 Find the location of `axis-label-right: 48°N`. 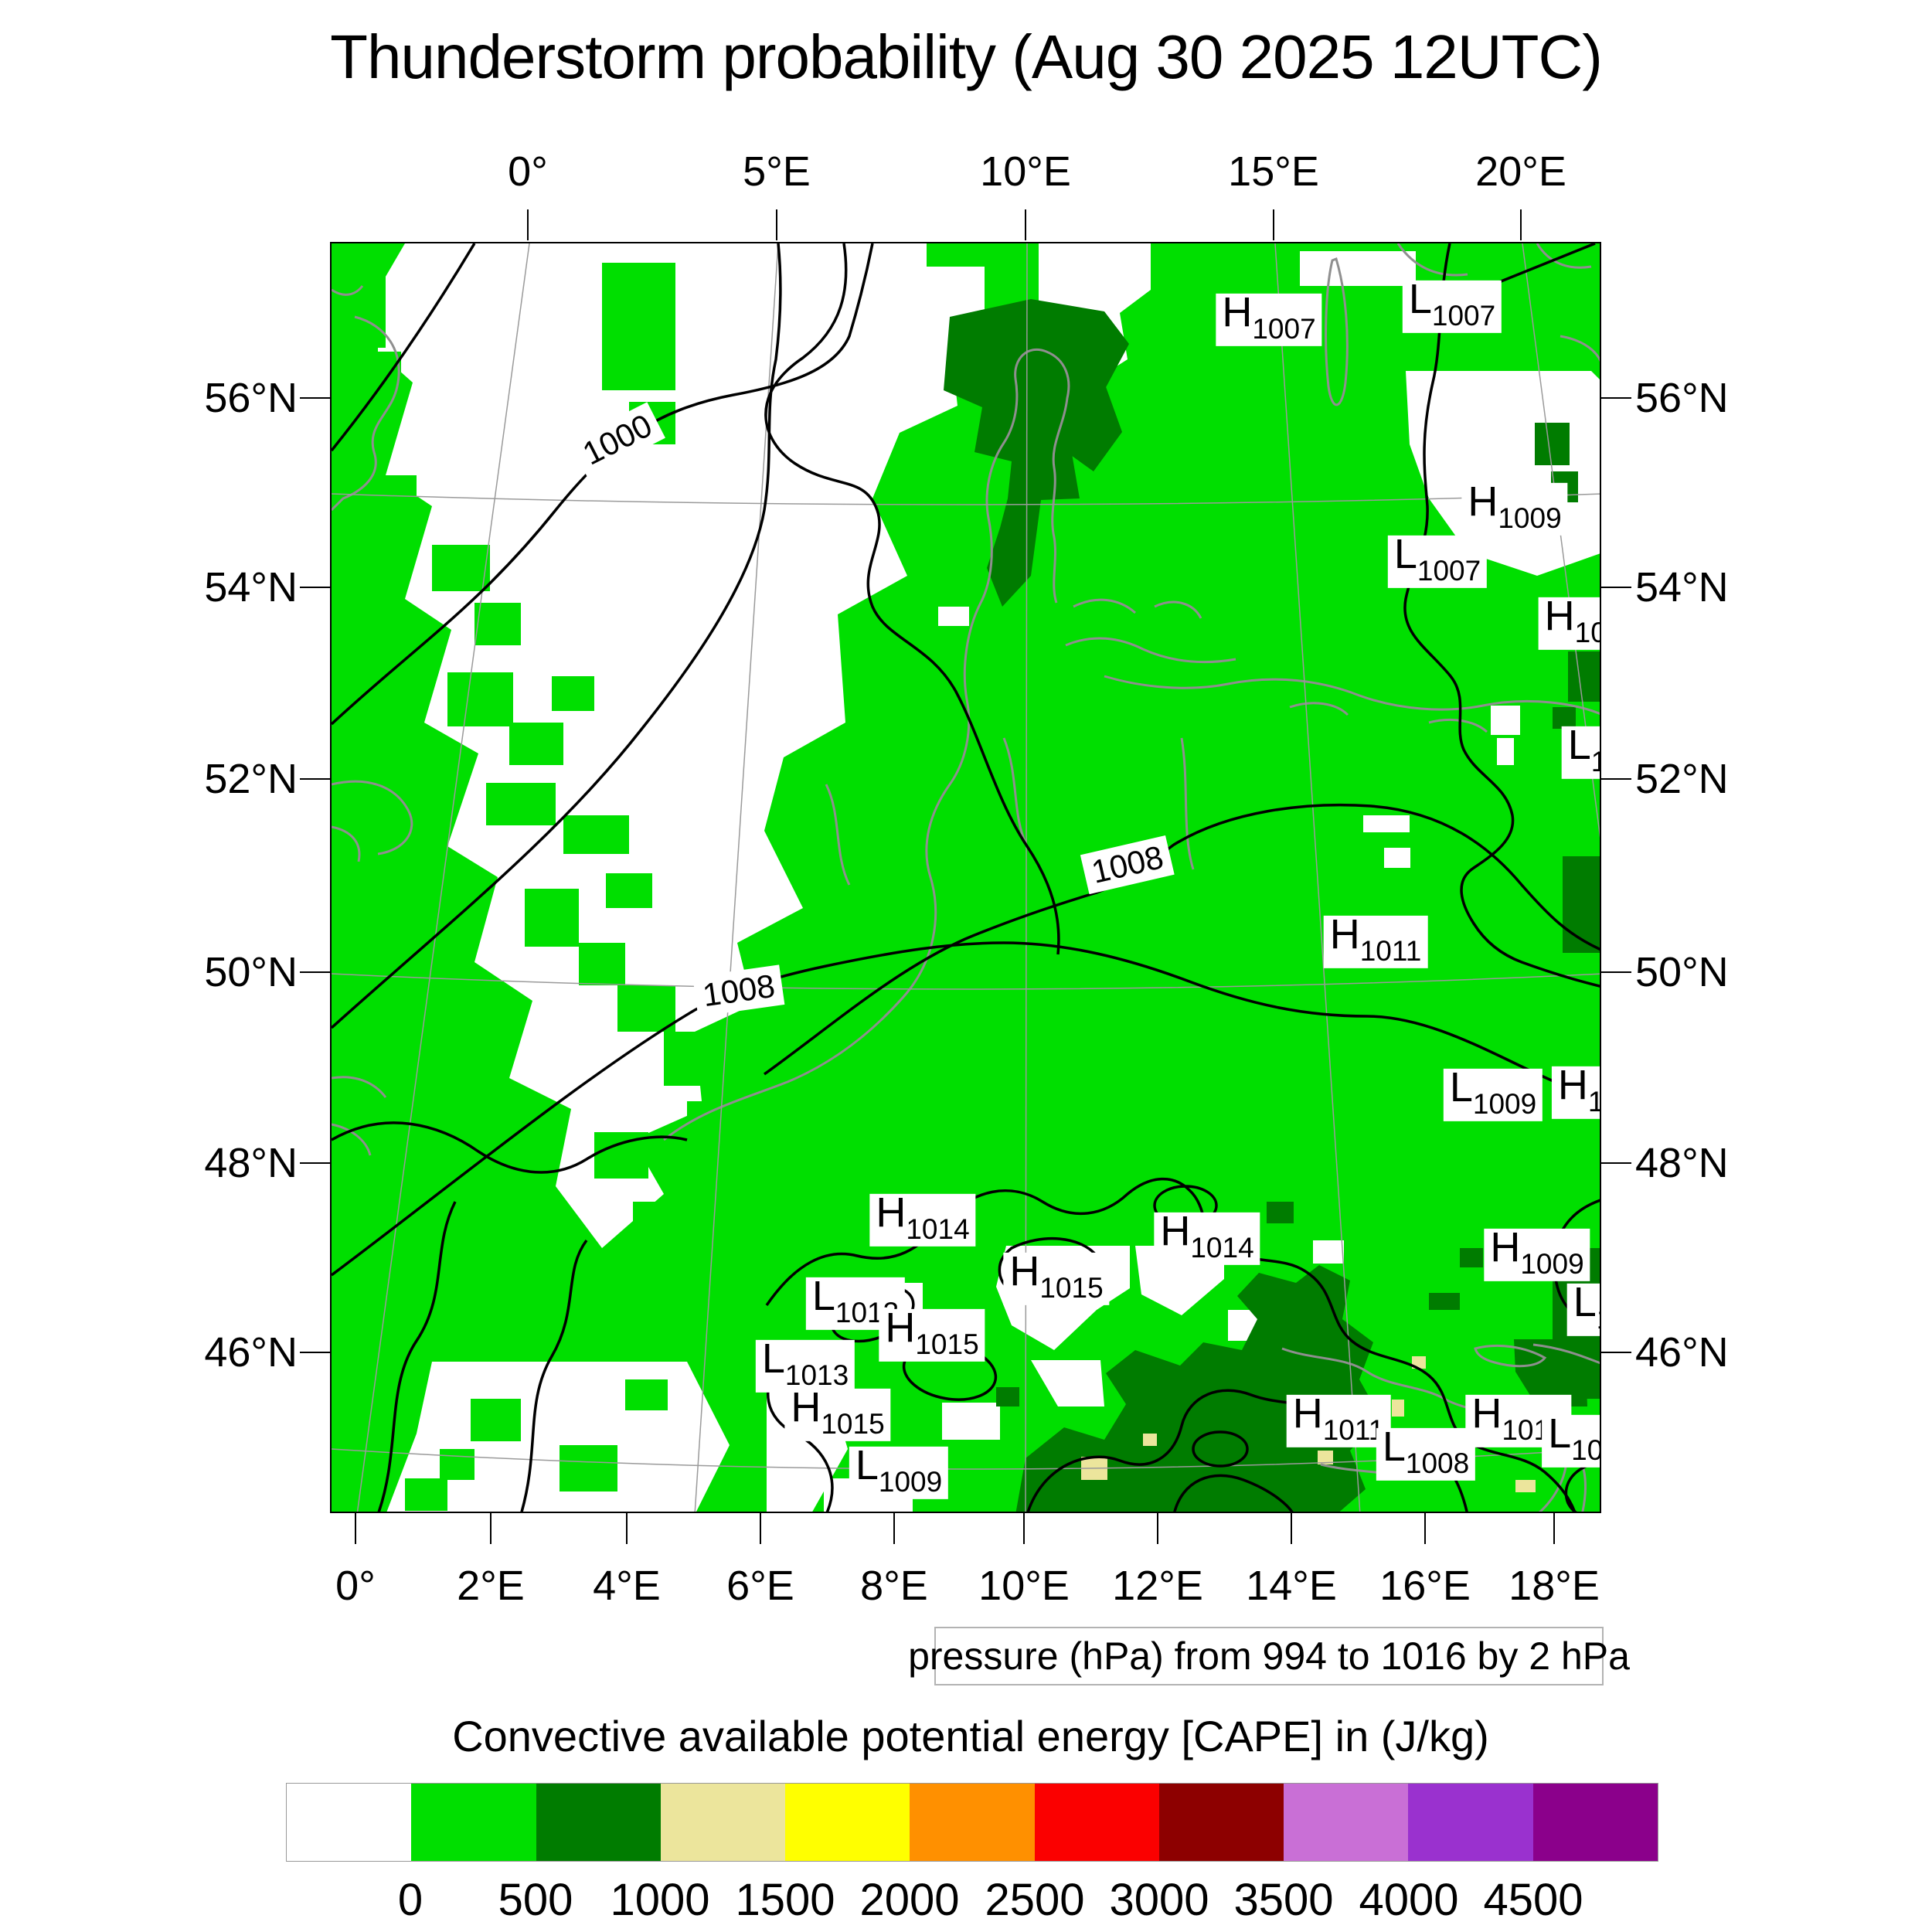

axis-label-right: 48°N is located at coordinates (1682, 1163).